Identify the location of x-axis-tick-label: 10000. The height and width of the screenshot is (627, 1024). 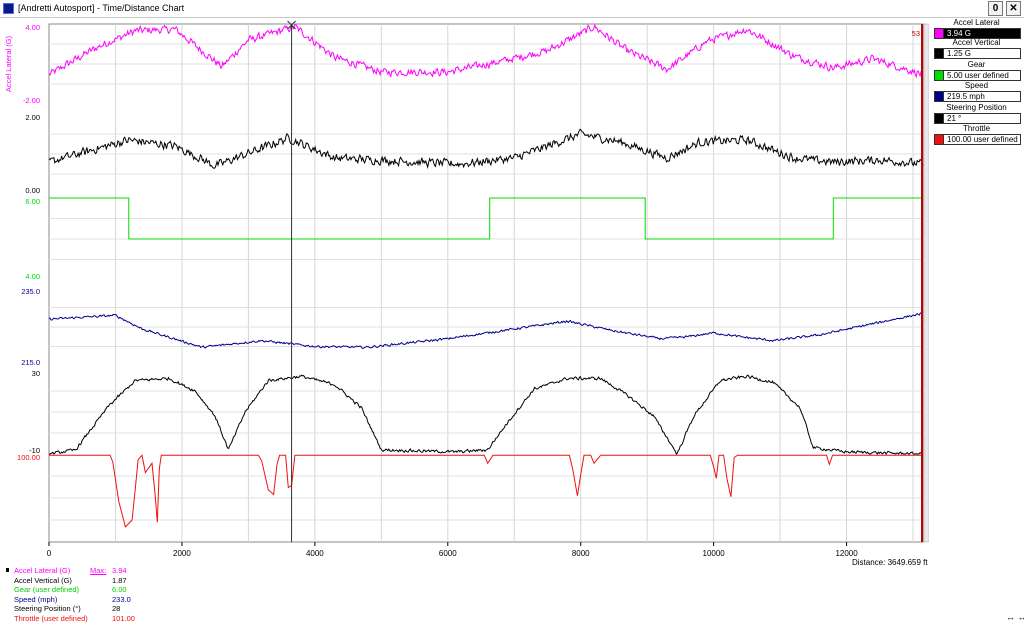
(714, 553).